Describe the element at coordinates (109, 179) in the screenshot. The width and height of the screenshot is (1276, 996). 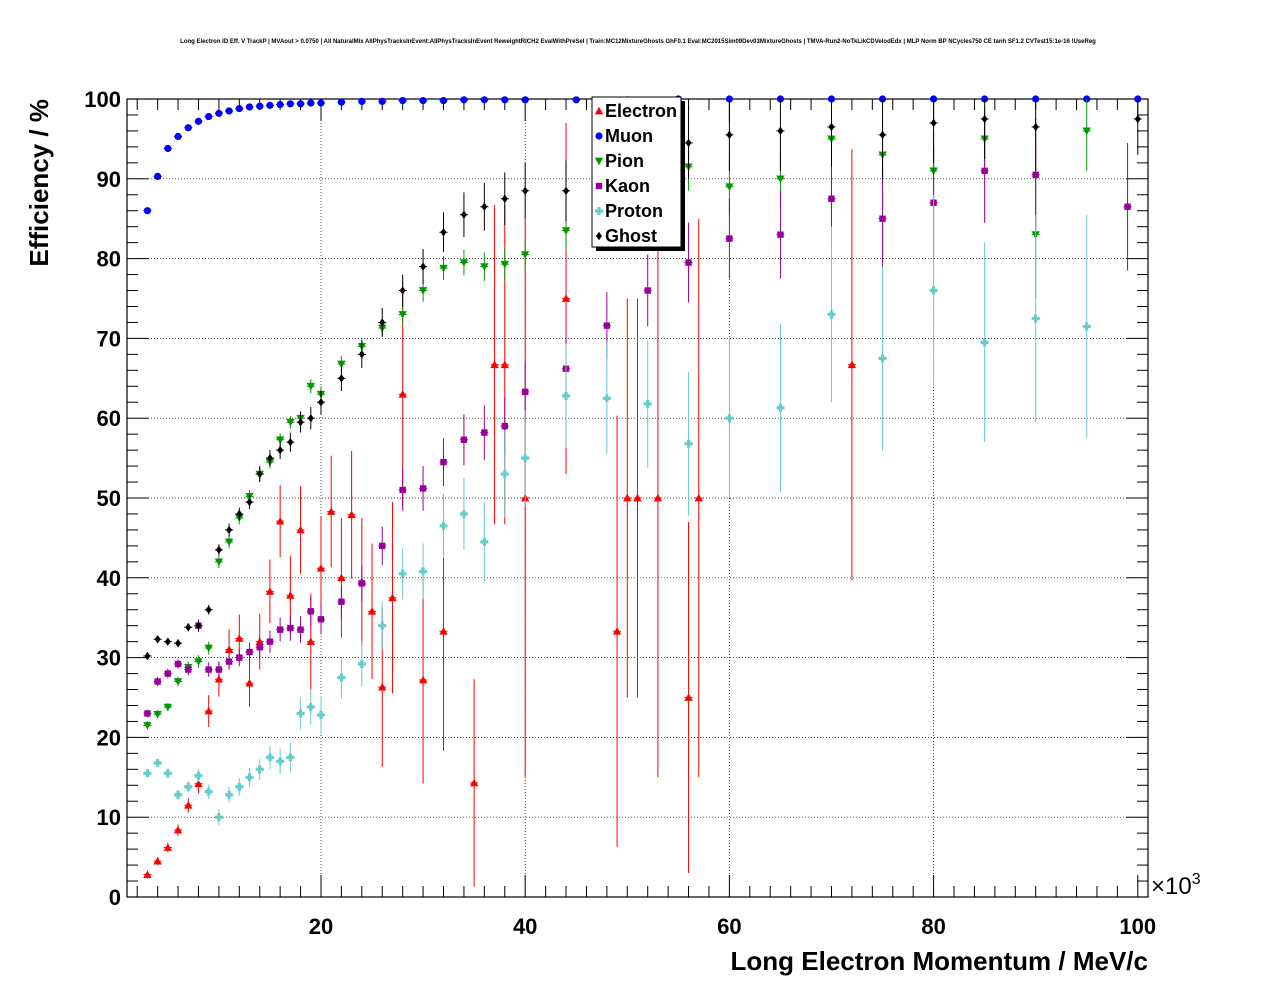
I see `y-tick-label: 90` at that location.